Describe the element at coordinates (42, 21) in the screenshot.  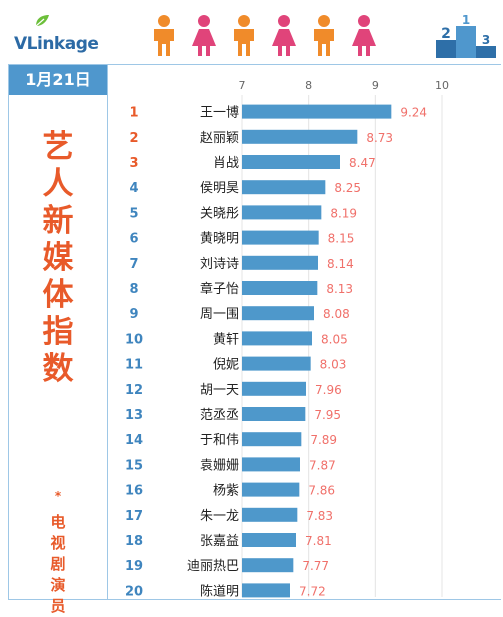
I see `leaf-icon` at that location.